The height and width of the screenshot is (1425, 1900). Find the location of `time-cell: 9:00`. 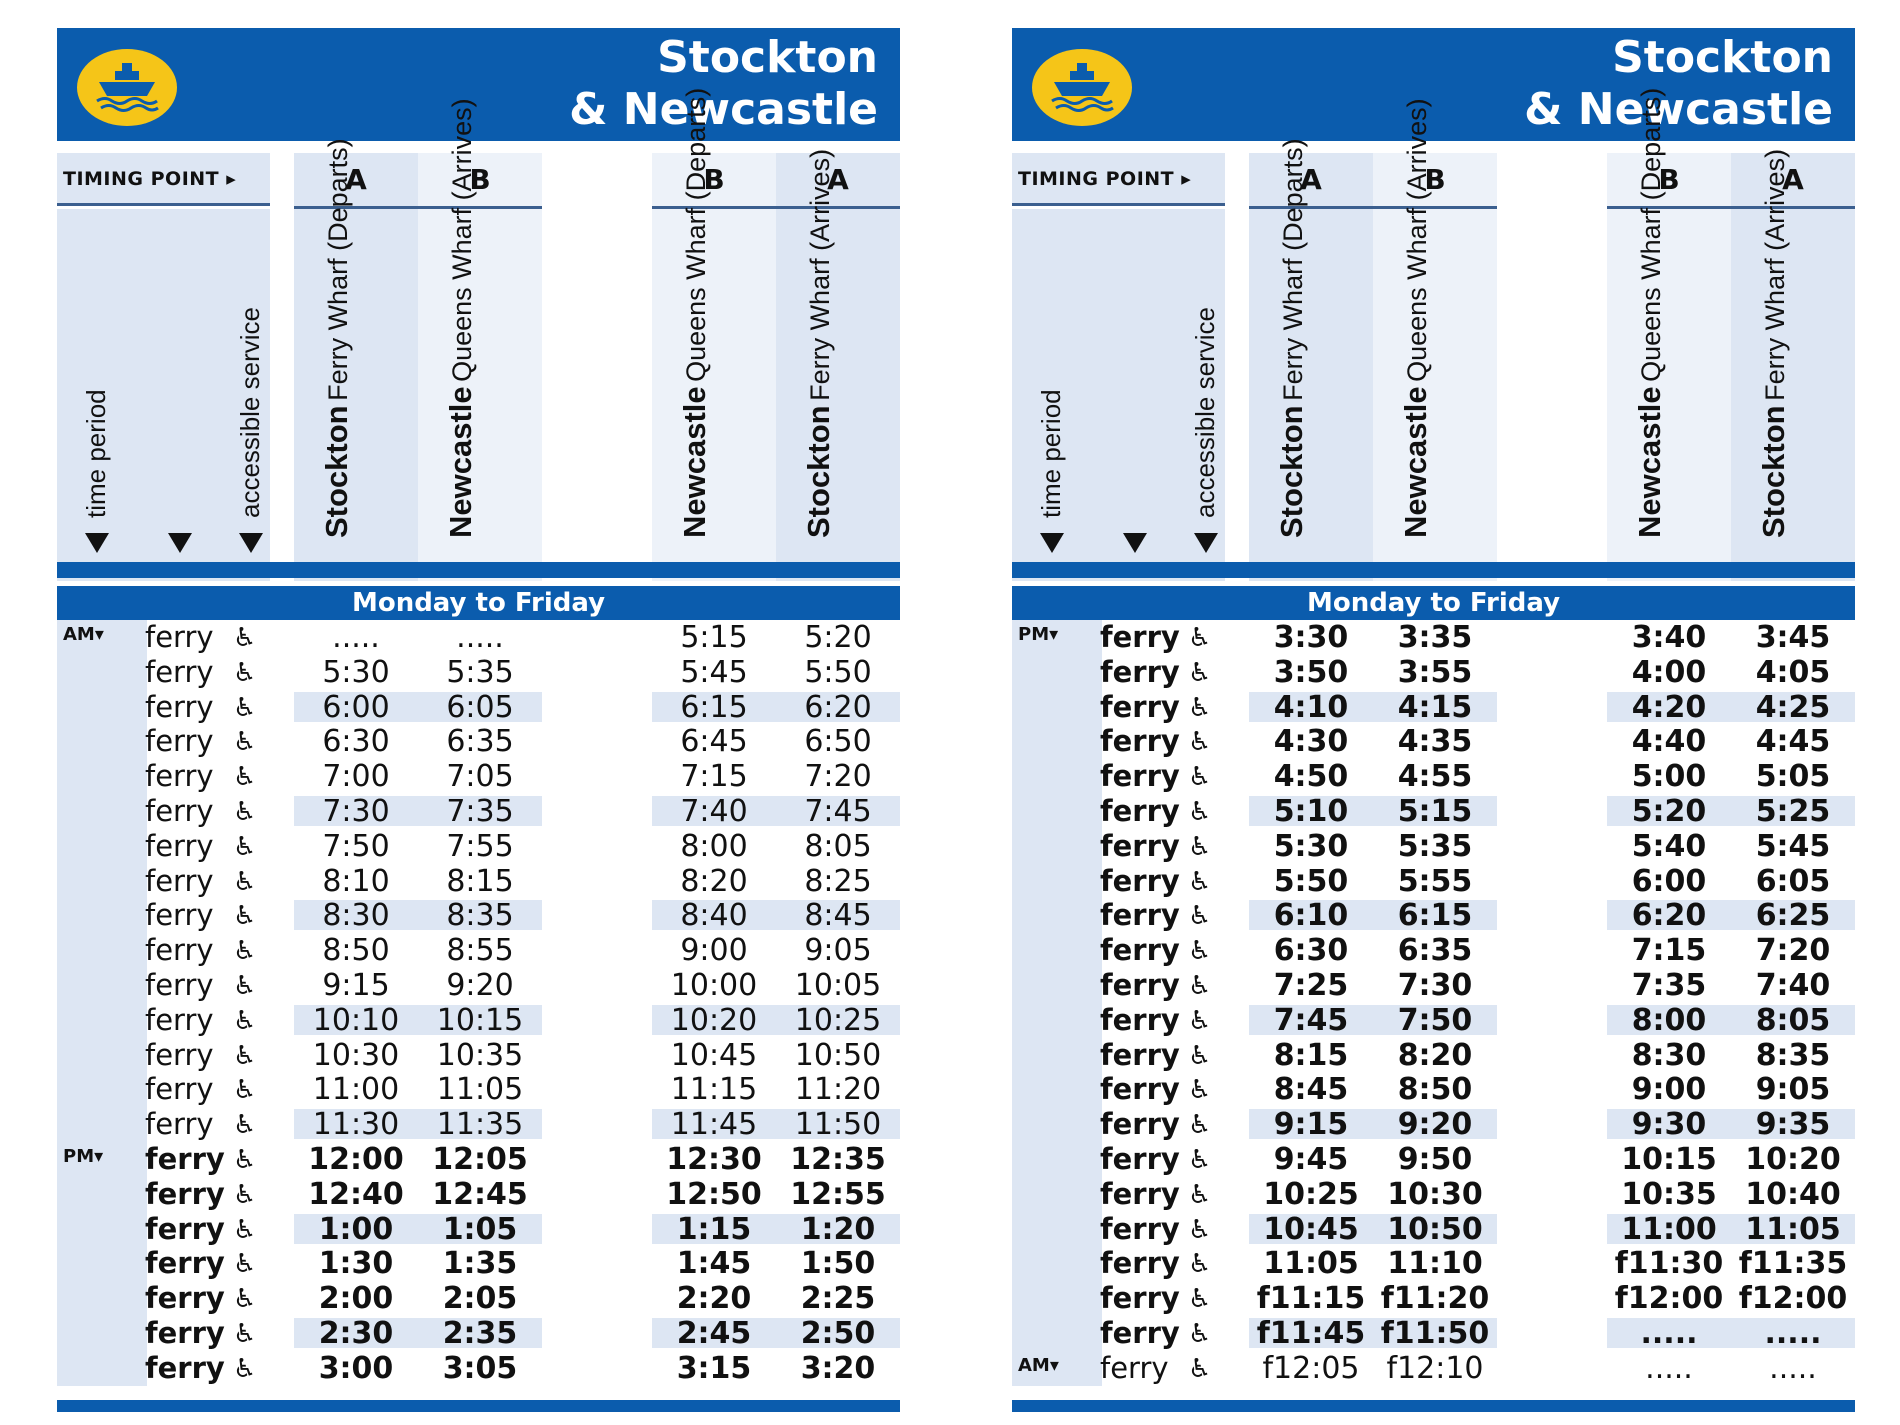

time-cell: 9:00 is located at coordinates (714, 951).